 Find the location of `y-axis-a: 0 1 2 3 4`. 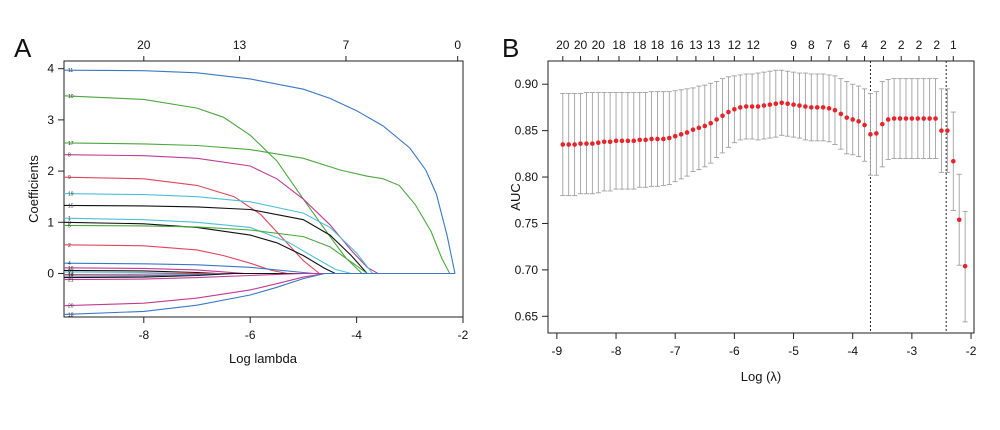

y-axis-a: 0 1 2 3 4 is located at coordinates (55, 171).